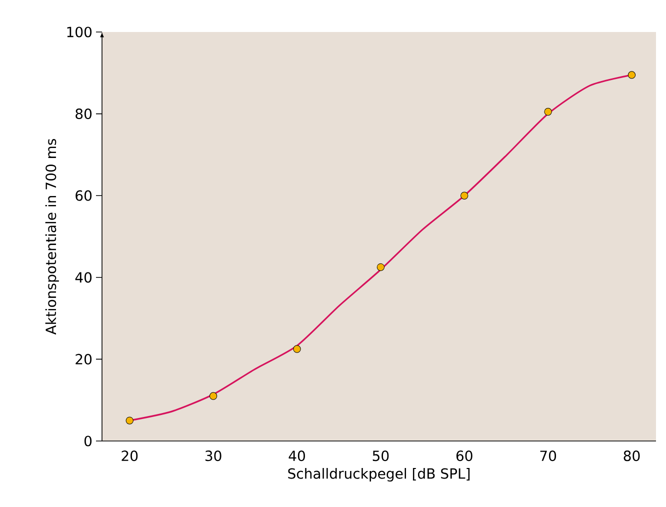 This screenshot has width=666, height=507. Describe the element at coordinates (296, 456) in the screenshot. I see `x-tick-label: 40` at that location.